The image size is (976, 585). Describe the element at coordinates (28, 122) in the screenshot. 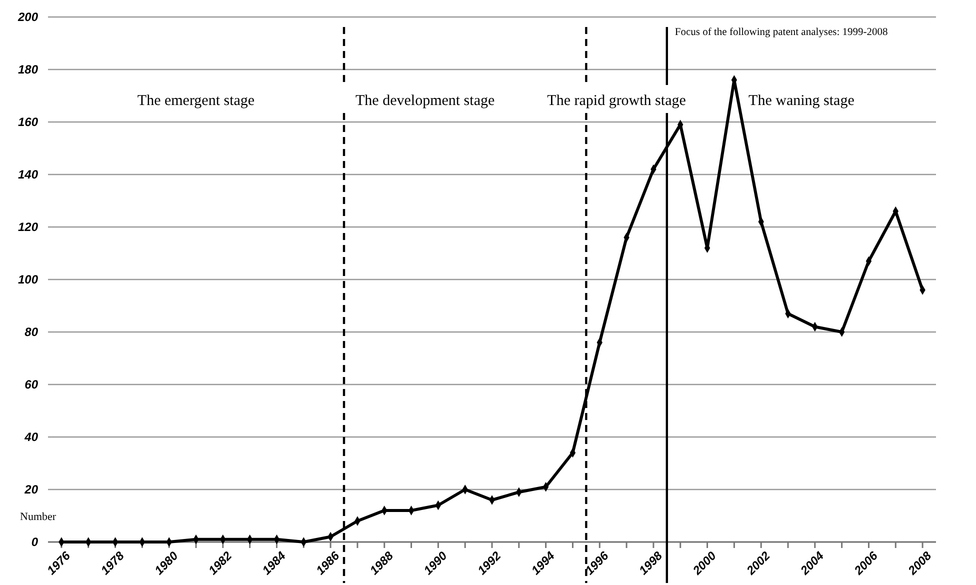

I see `y-tick-label: 160` at that location.